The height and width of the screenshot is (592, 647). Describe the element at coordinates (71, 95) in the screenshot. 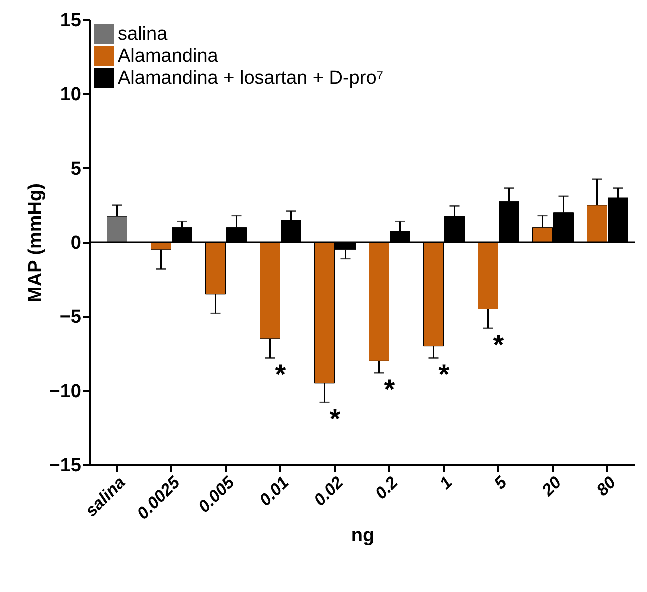

I see `y-tick-label: 10` at that location.